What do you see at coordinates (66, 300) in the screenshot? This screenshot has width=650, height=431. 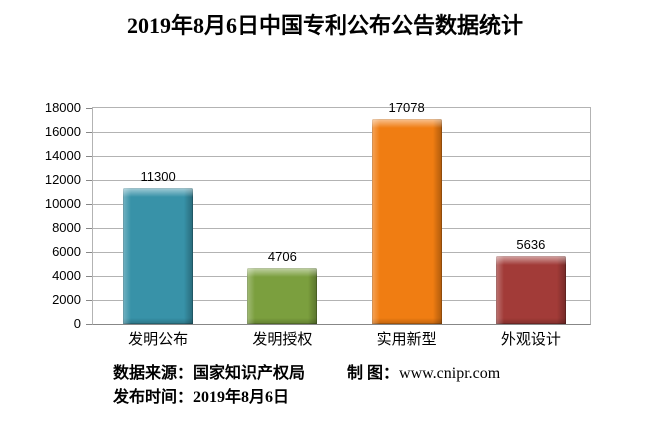 I see `y-axis-tick-label: 2000` at bounding box center [66, 300].